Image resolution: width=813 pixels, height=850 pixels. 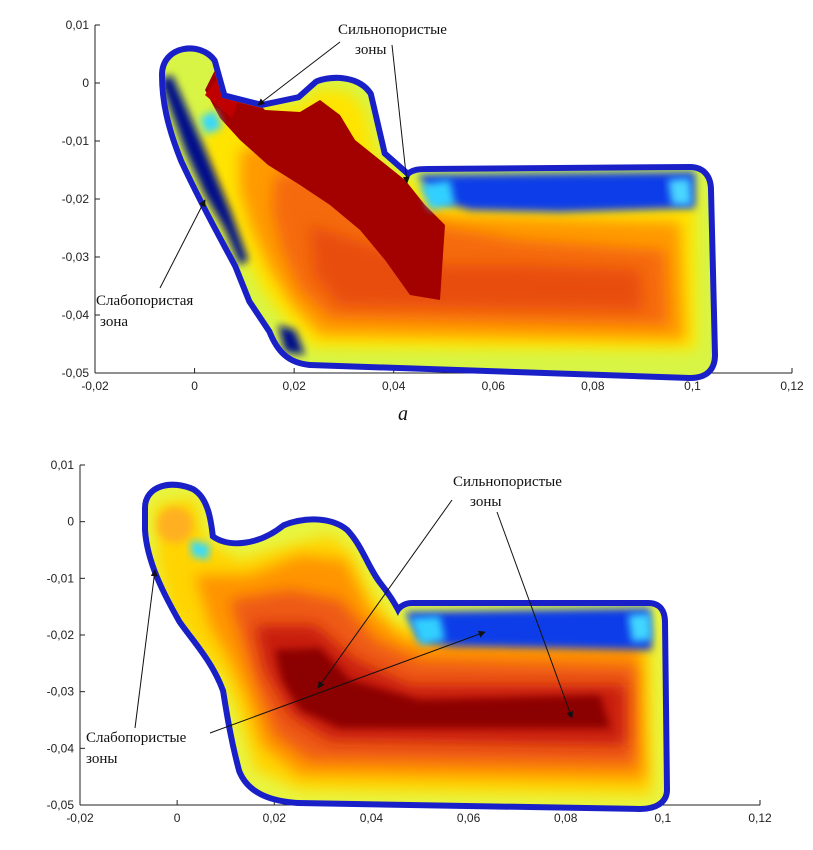 I want to click on annotation-weak-a: Слабопористая зона, so click(x=151, y=264).